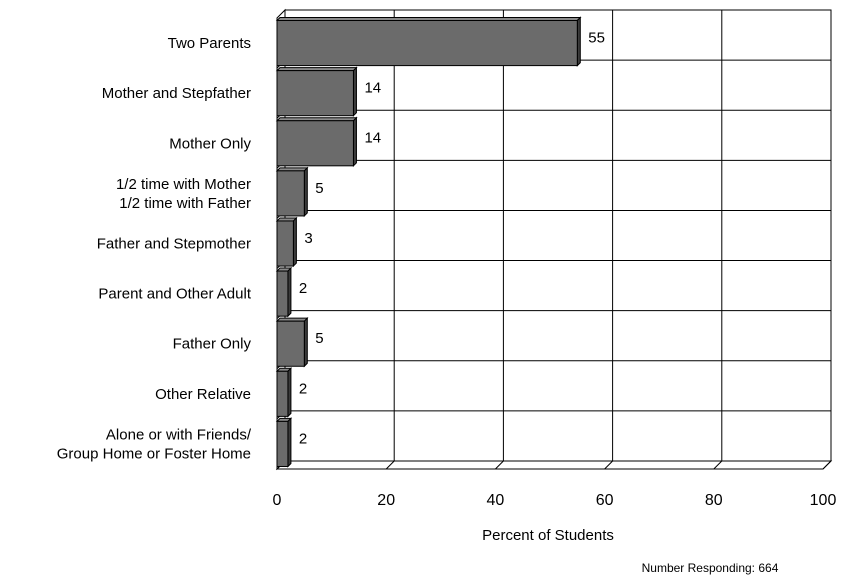 Image resolution: width=842 pixels, height=578 pixels. Describe the element at coordinates (154, 453) in the screenshot. I see `category-label-line: Group Home or Foster Home` at that location.